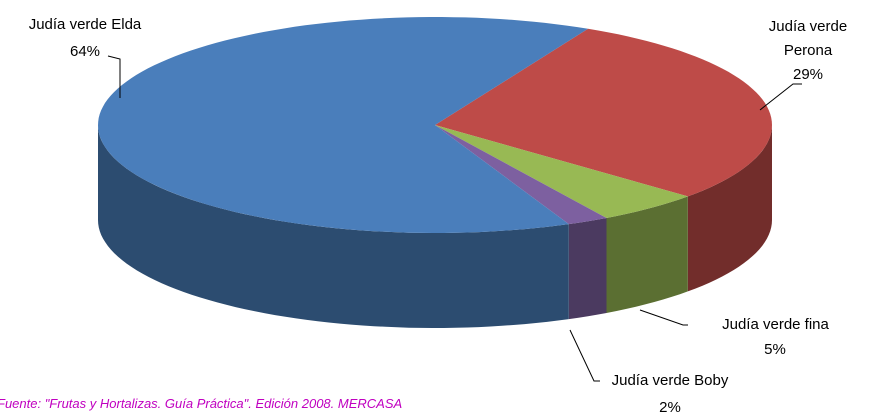  Describe the element at coordinates (775, 324) in the screenshot. I see `slice-label: Judía verde fina` at that location.